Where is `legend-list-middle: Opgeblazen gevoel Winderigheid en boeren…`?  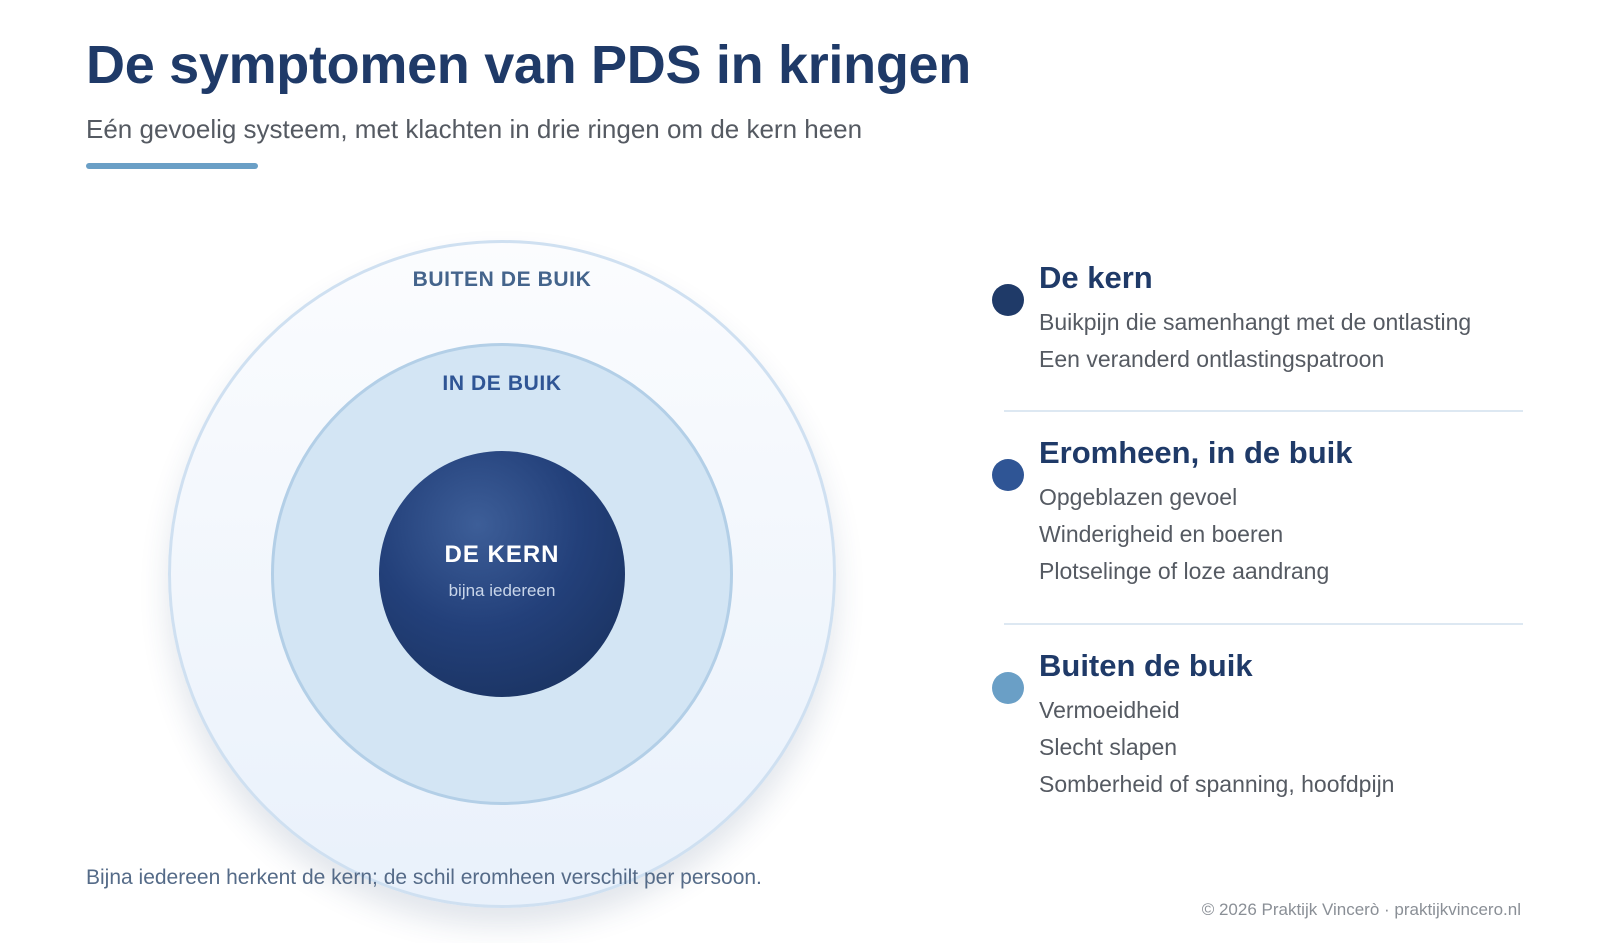
legend-list-middle: Opgeblazen gevoel Winderigheid en boeren… is located at coordinates (1289, 534).